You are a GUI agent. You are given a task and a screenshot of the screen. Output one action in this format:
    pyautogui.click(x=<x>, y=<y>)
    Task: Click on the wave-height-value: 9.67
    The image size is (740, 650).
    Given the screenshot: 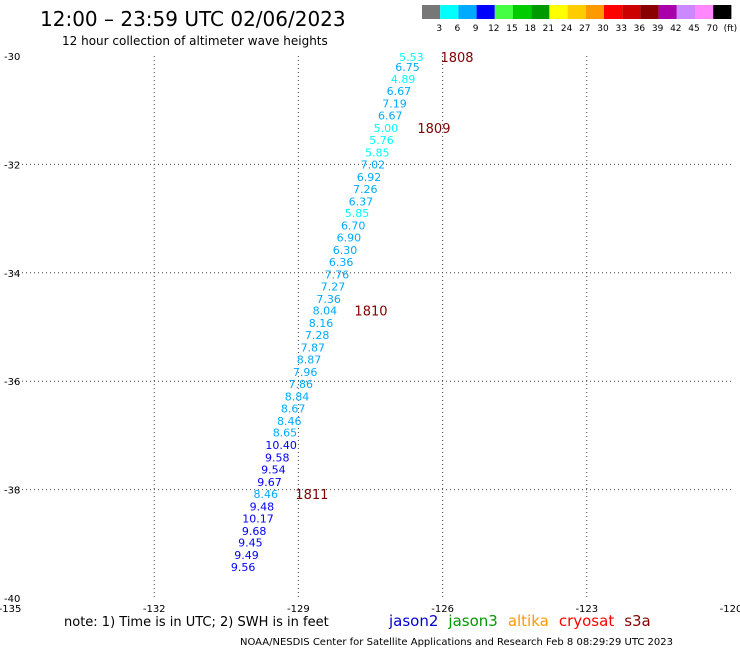 What is the action you would take?
    pyautogui.click(x=269, y=482)
    